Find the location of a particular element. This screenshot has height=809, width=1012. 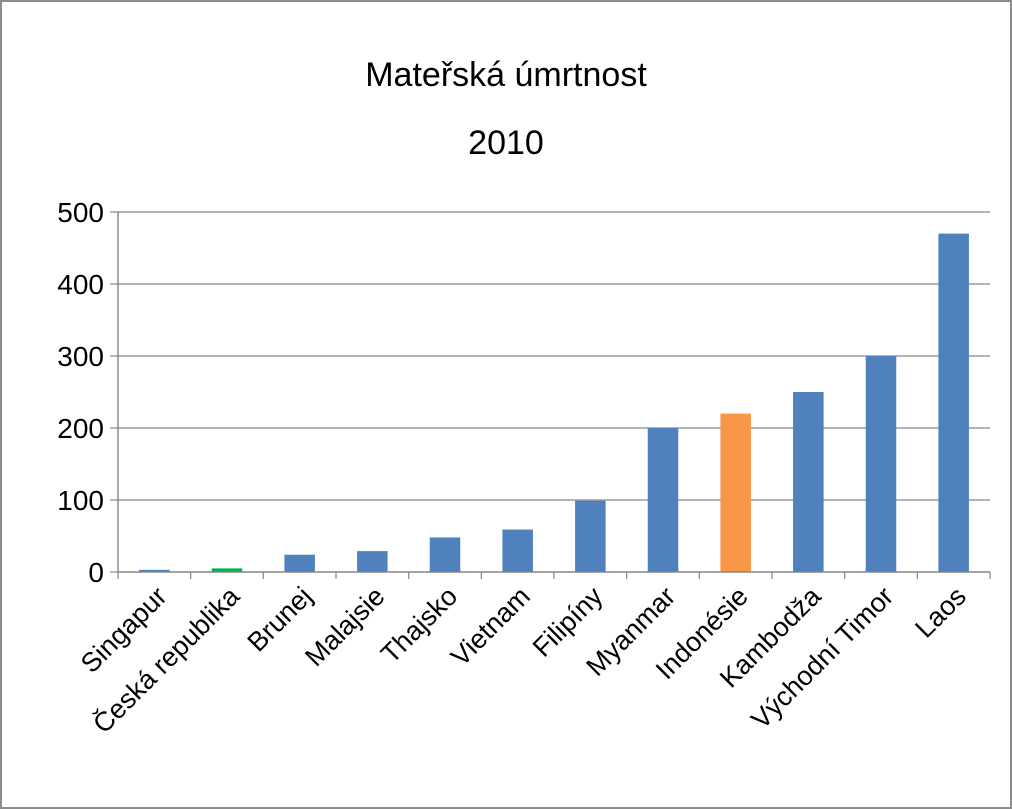

x-category-label: Laos is located at coordinates (940, 612).